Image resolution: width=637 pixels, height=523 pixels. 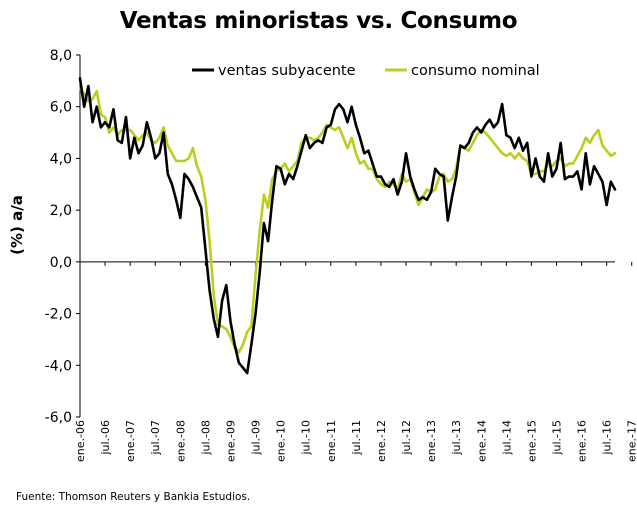 What do you see at coordinates (61, 211) in the screenshot?
I see `y-tick-label: 2,0` at bounding box center [61, 211].